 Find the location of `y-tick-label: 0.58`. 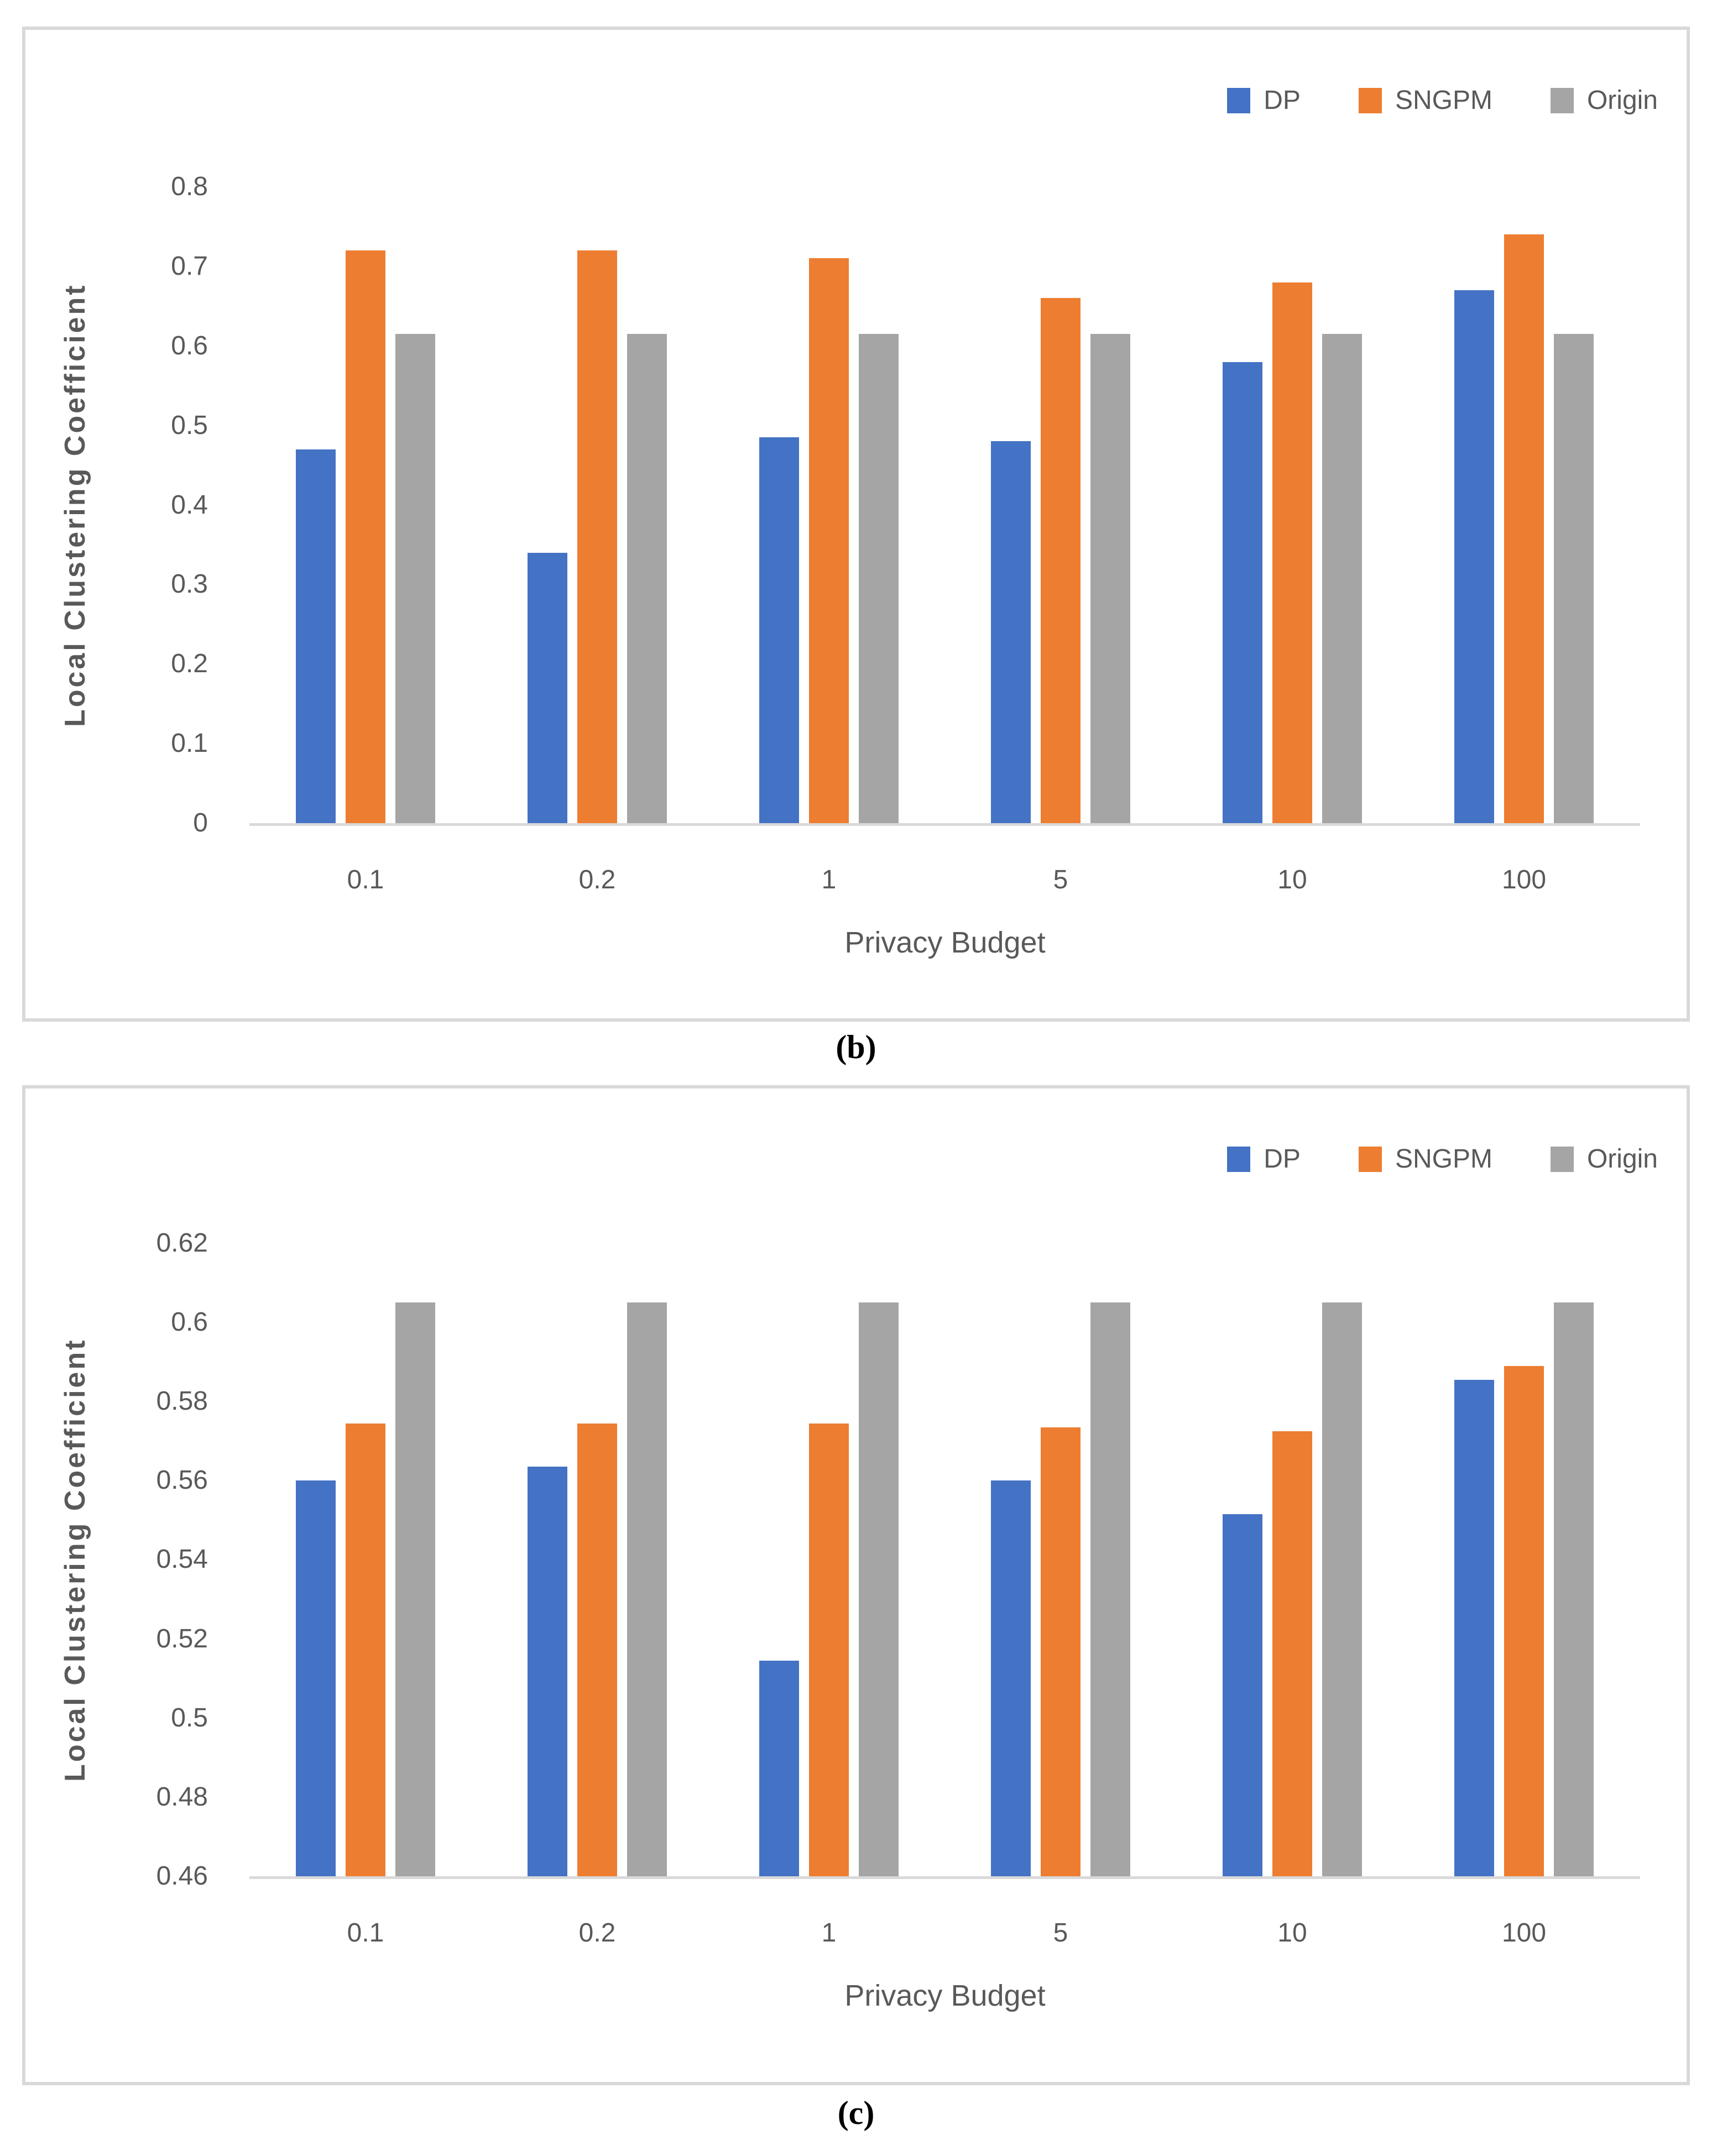

y-tick-label: 0.58 is located at coordinates (182, 1401).